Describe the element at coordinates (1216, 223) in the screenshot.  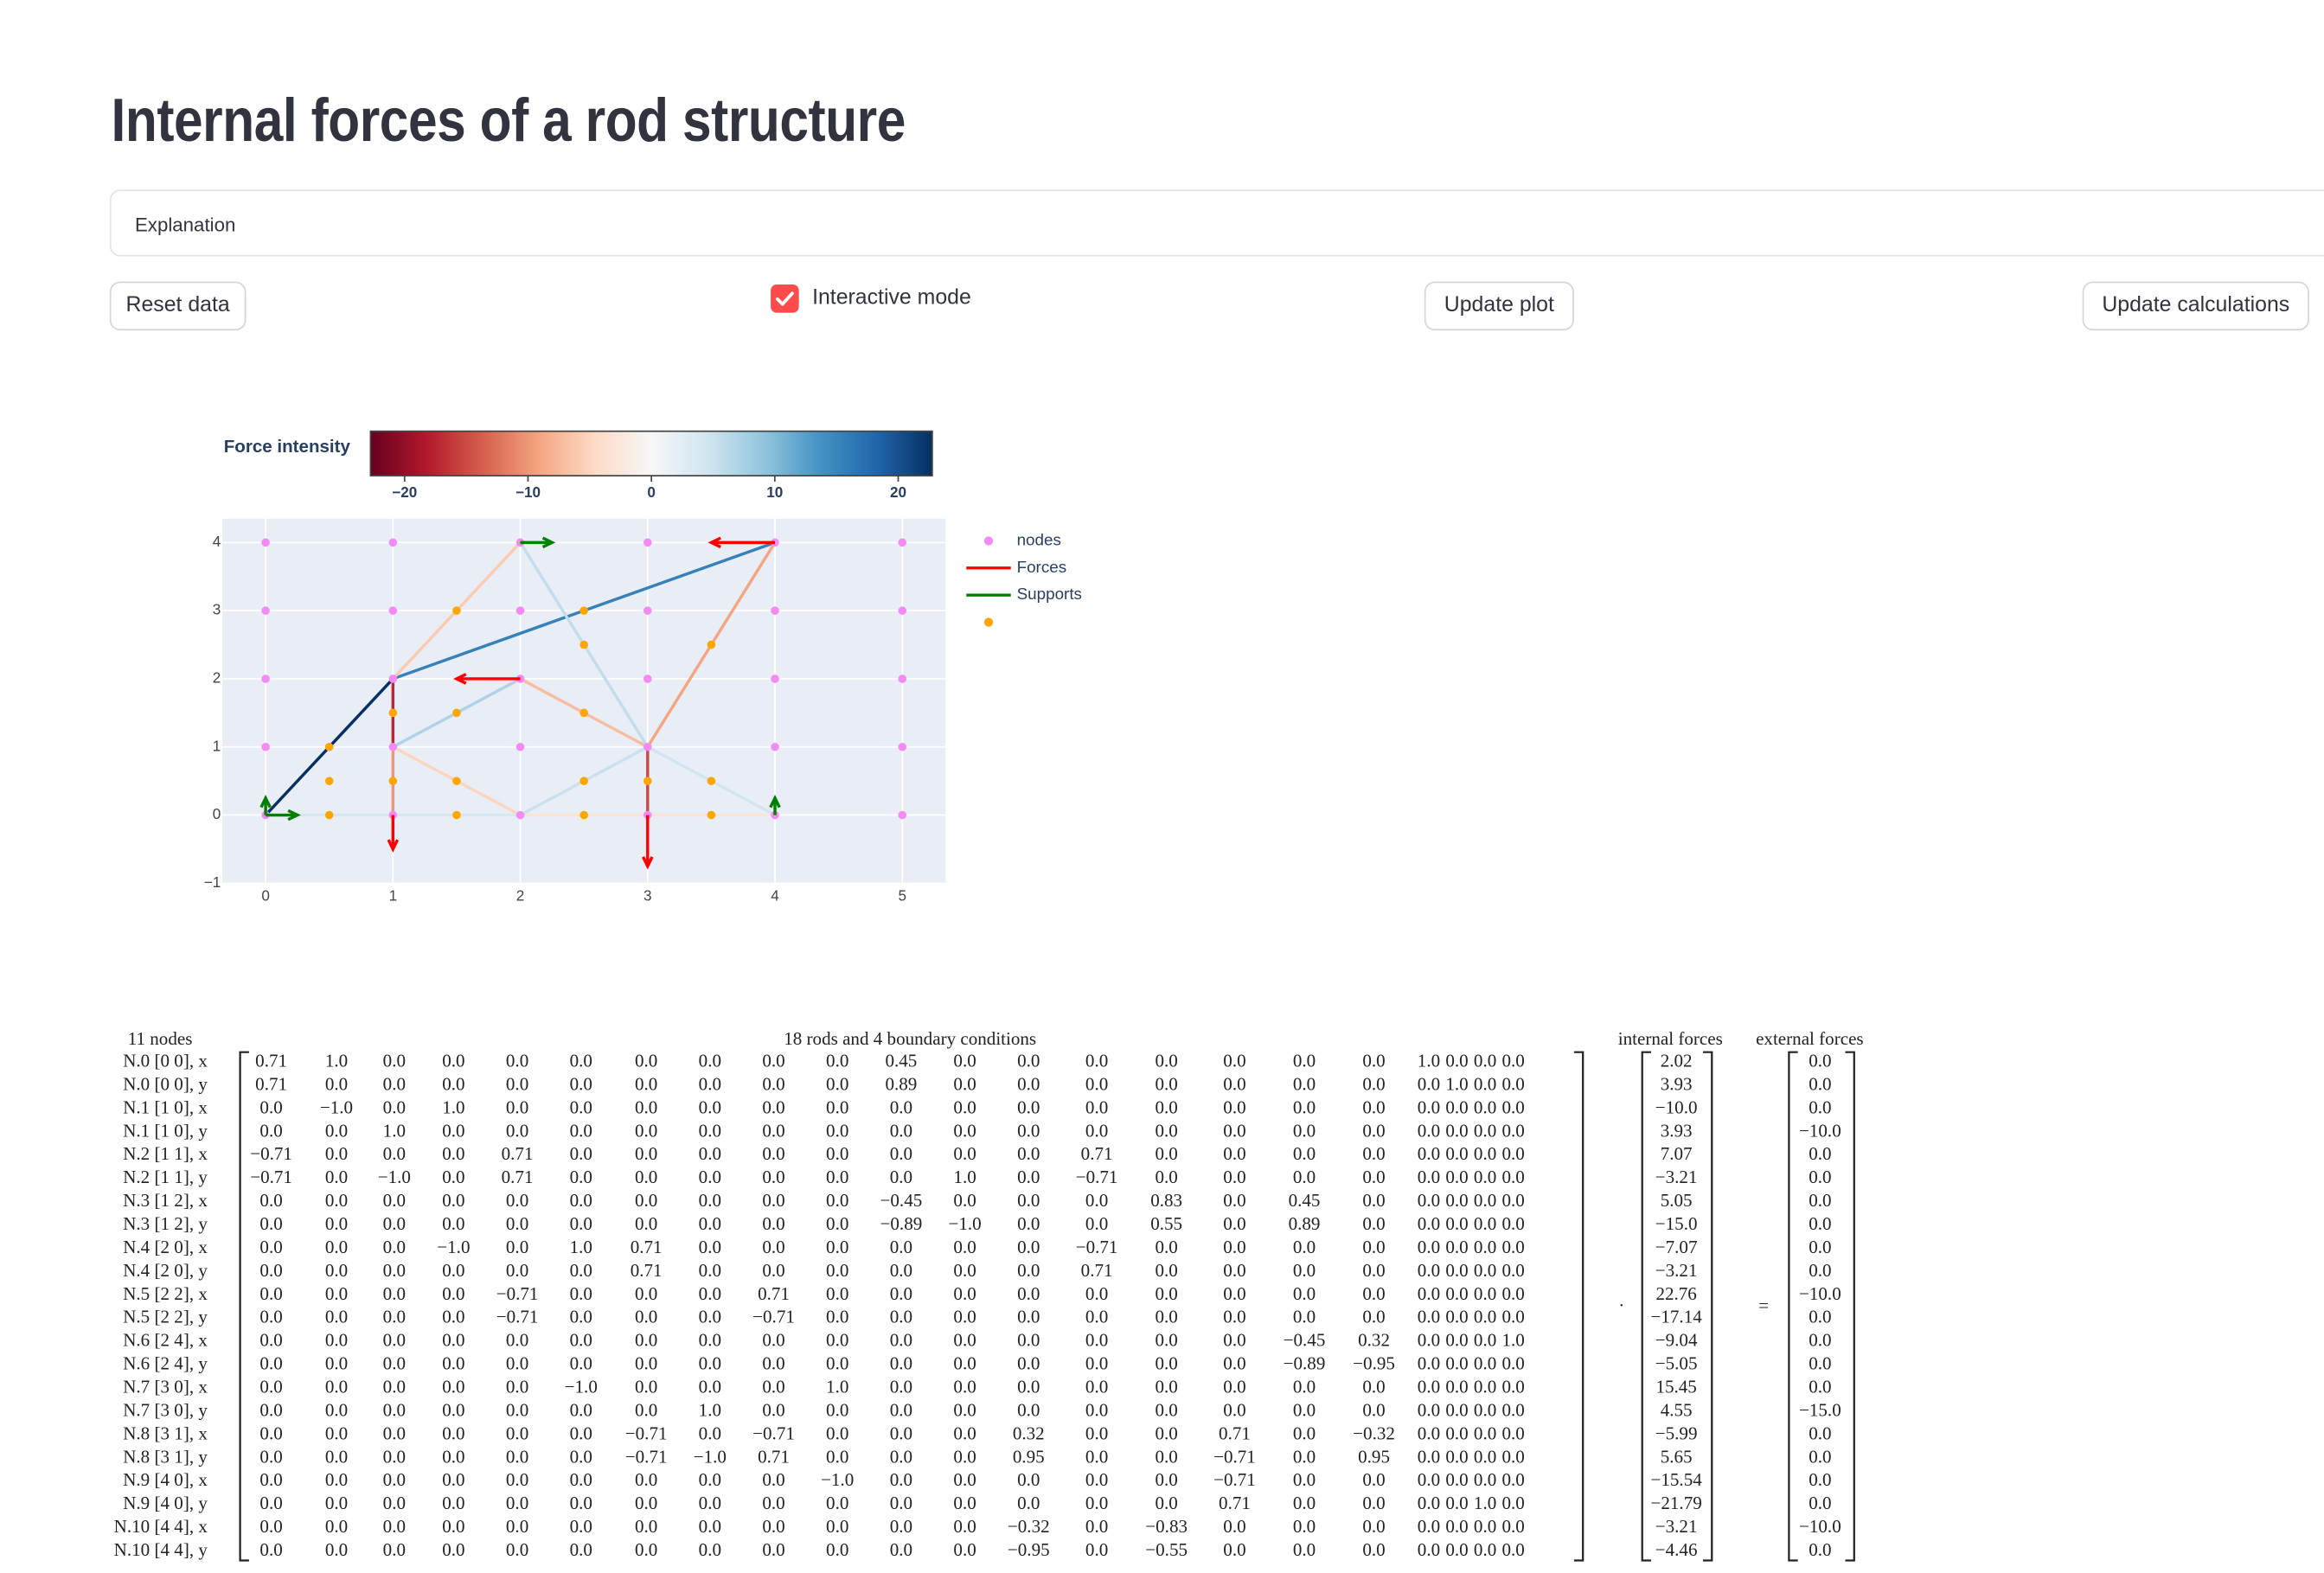
I see `expander: Explanation` at that location.